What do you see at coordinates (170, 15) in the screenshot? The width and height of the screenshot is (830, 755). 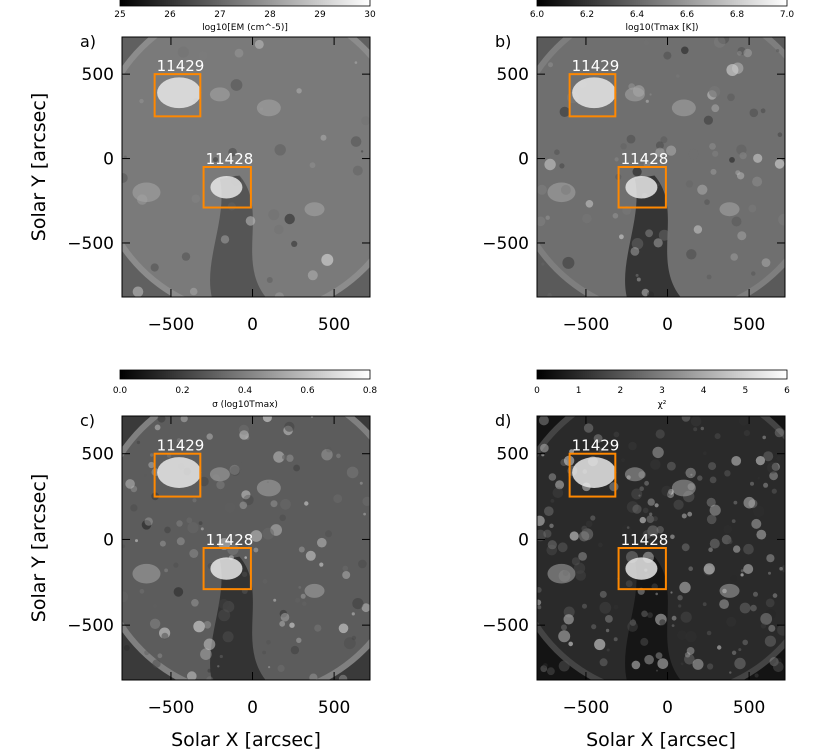 I see `colorbar-tick-label: 26` at bounding box center [170, 15].